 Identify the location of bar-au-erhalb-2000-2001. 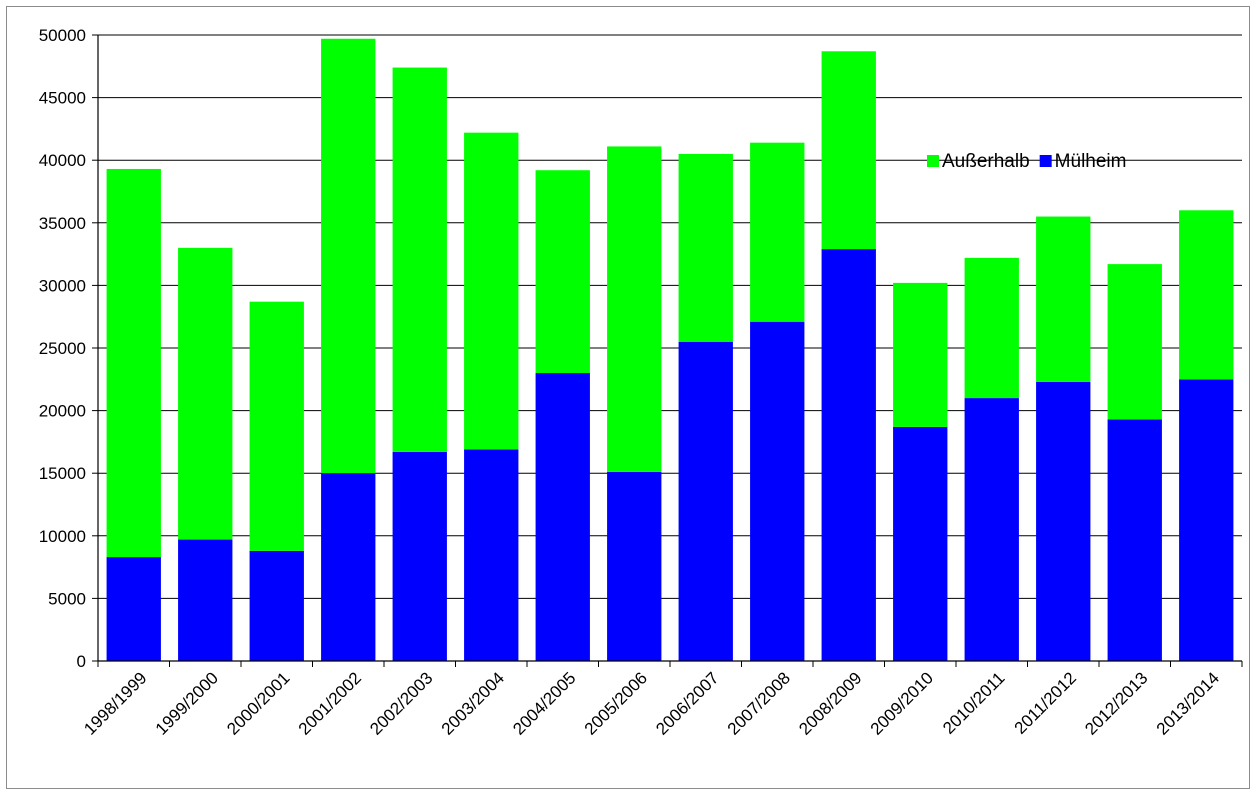
(276, 426).